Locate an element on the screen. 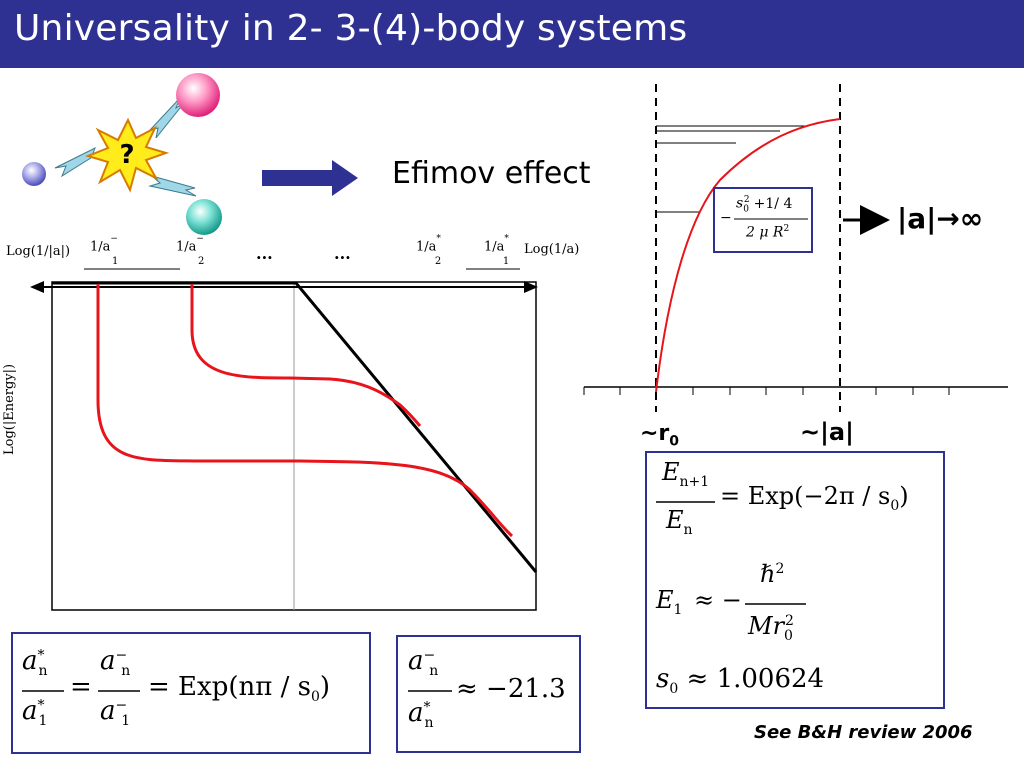 The image size is (1024, 768). slide-title: Universality in 2- 3-(4)-body systems is located at coordinates (351, 28).